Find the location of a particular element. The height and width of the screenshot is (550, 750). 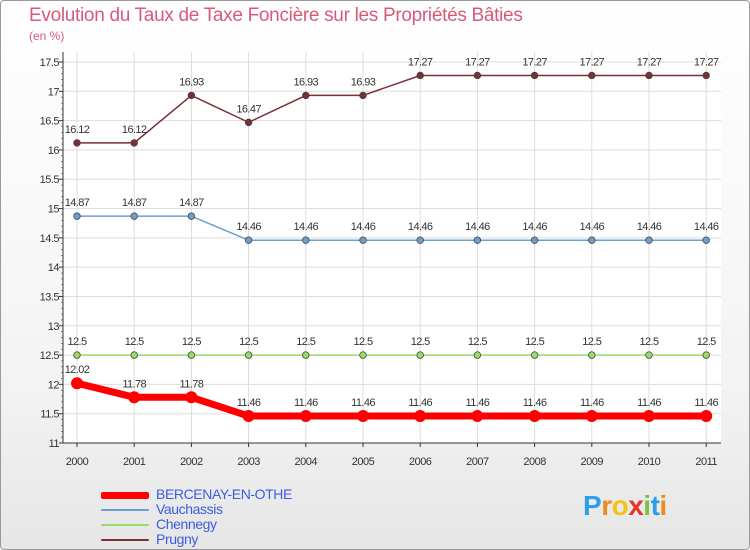

x-tick-label: 2008 is located at coordinates (534, 462).